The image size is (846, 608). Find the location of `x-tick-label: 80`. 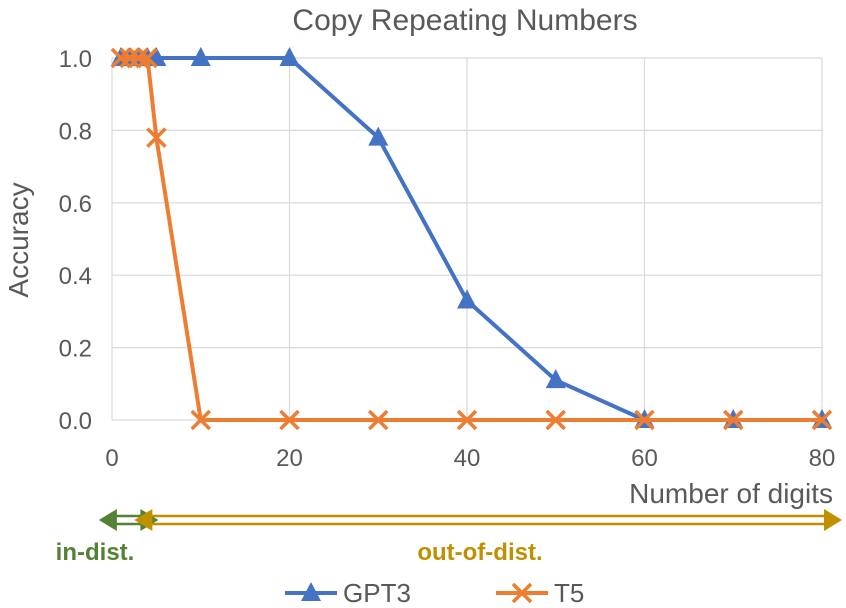

x-tick-label: 80 is located at coordinates (822, 458).